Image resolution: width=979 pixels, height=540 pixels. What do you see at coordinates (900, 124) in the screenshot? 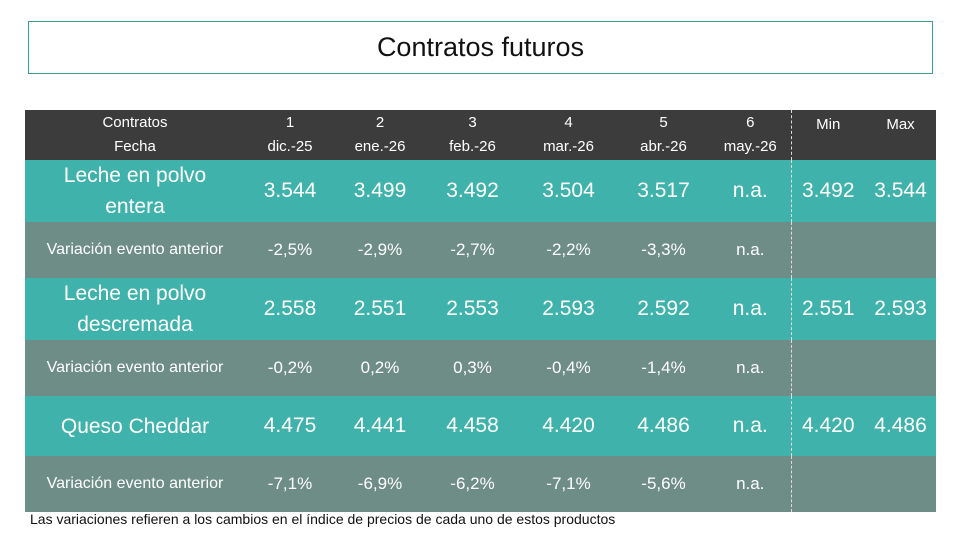
I see `header-max: Max` at bounding box center [900, 124].